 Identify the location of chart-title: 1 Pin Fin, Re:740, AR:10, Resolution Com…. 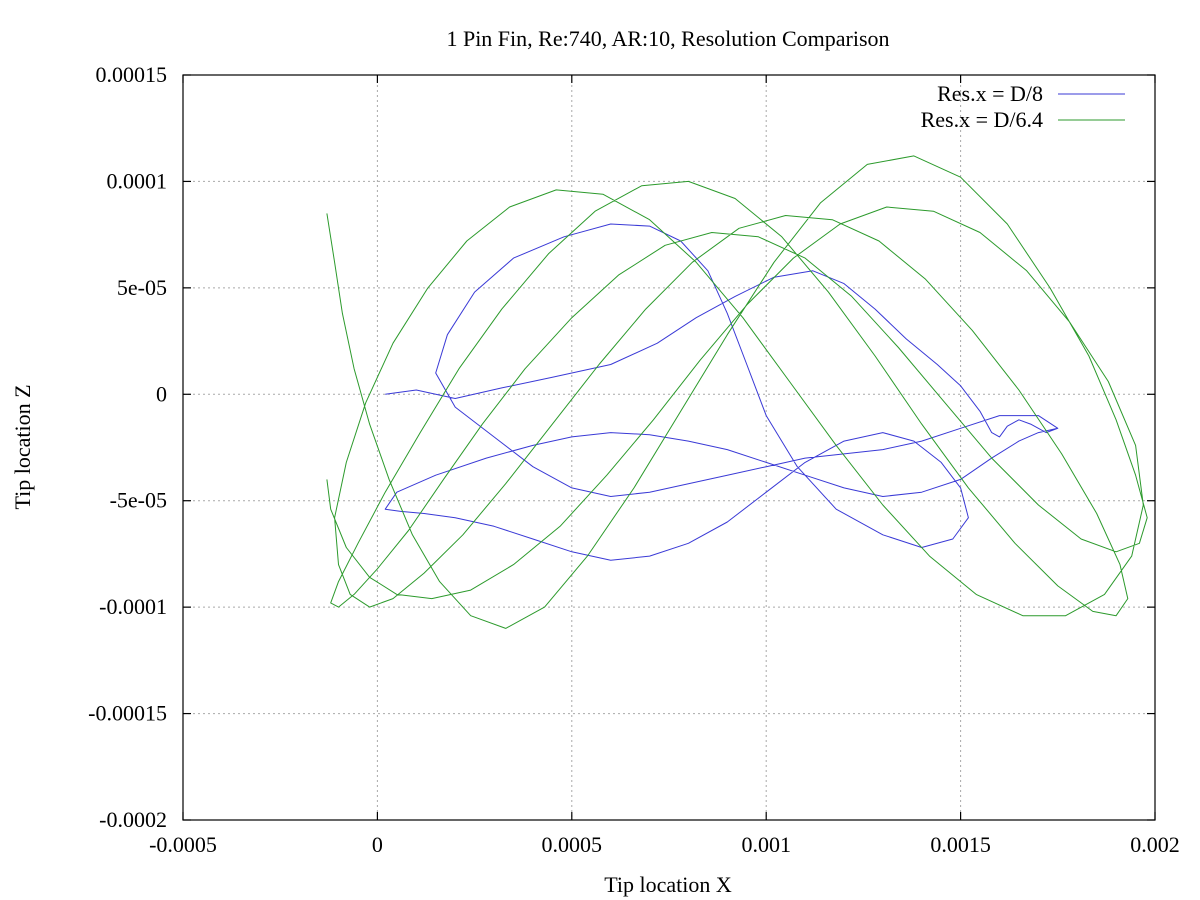
(667, 38).